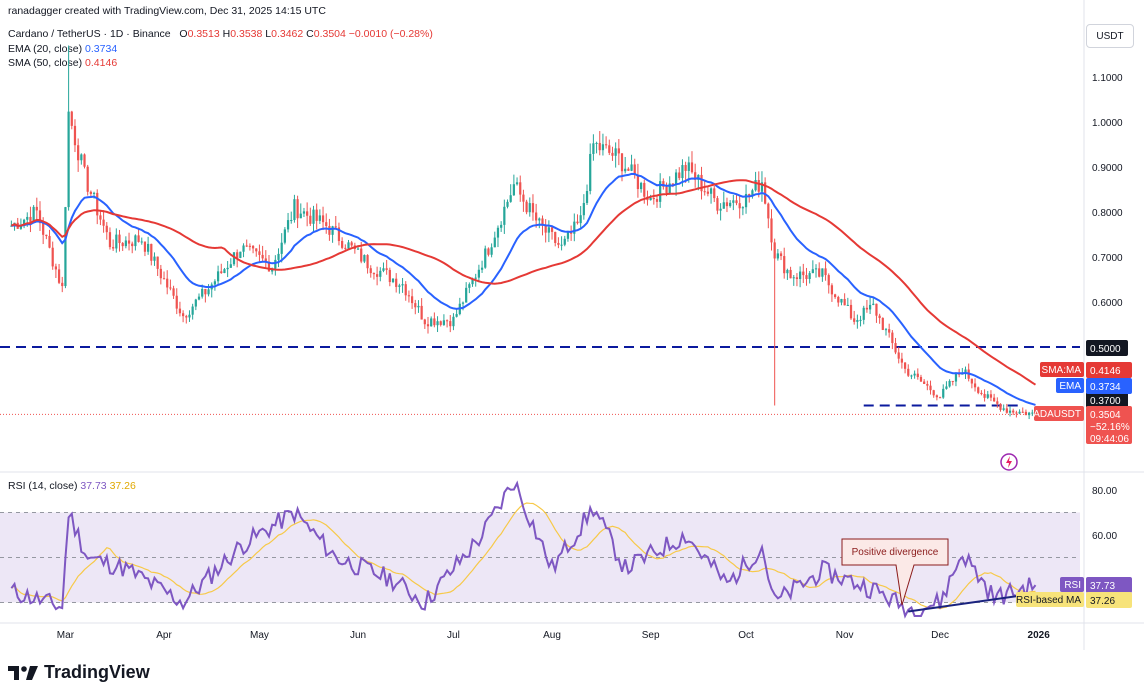  What do you see at coordinates (203, 34) in the screenshot?
I see `open-value: 0.3513` at bounding box center [203, 34].